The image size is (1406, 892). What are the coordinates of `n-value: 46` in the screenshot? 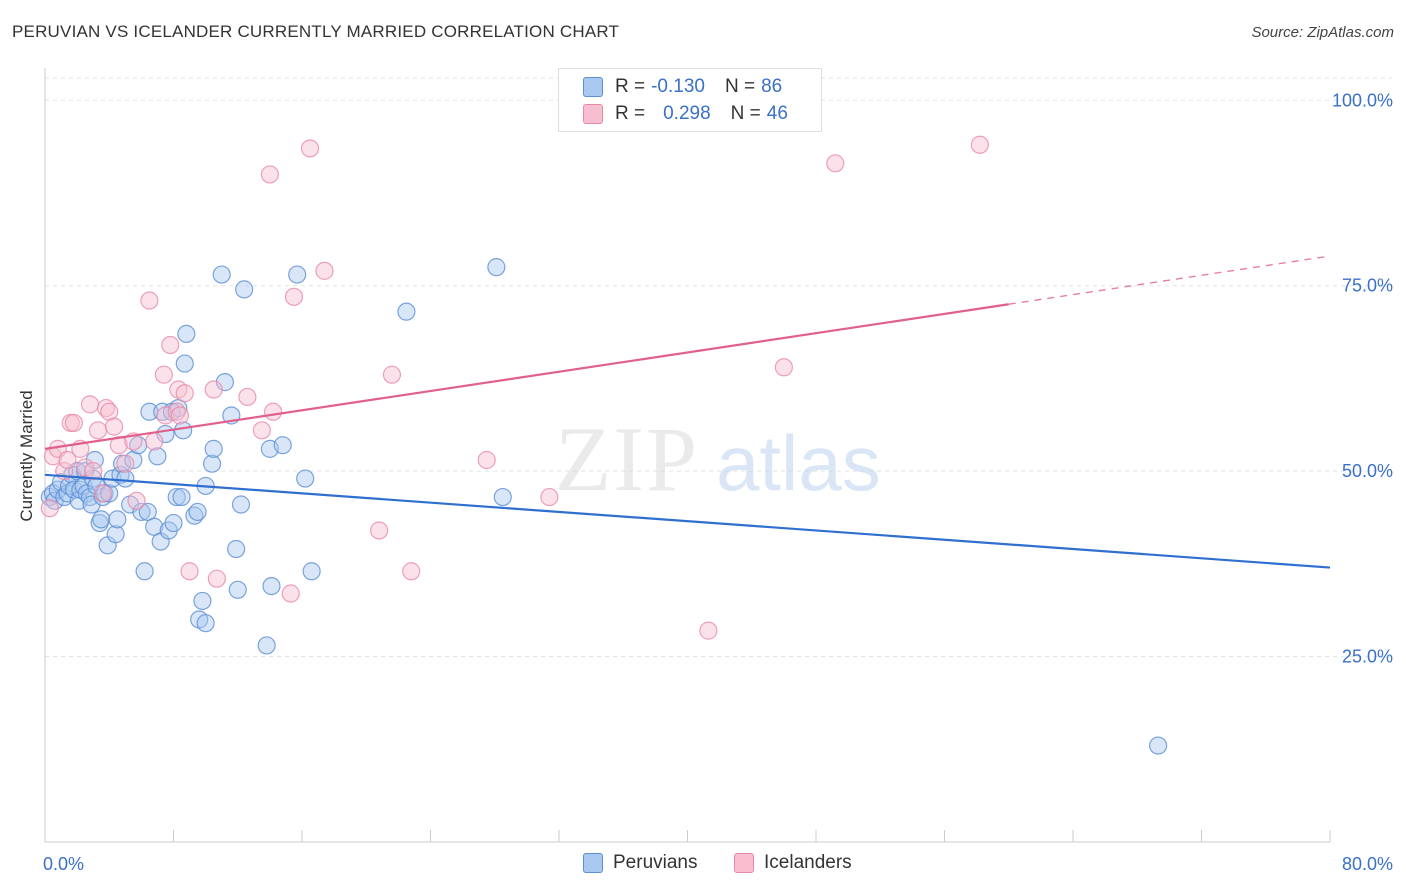 It's located at (777, 113).